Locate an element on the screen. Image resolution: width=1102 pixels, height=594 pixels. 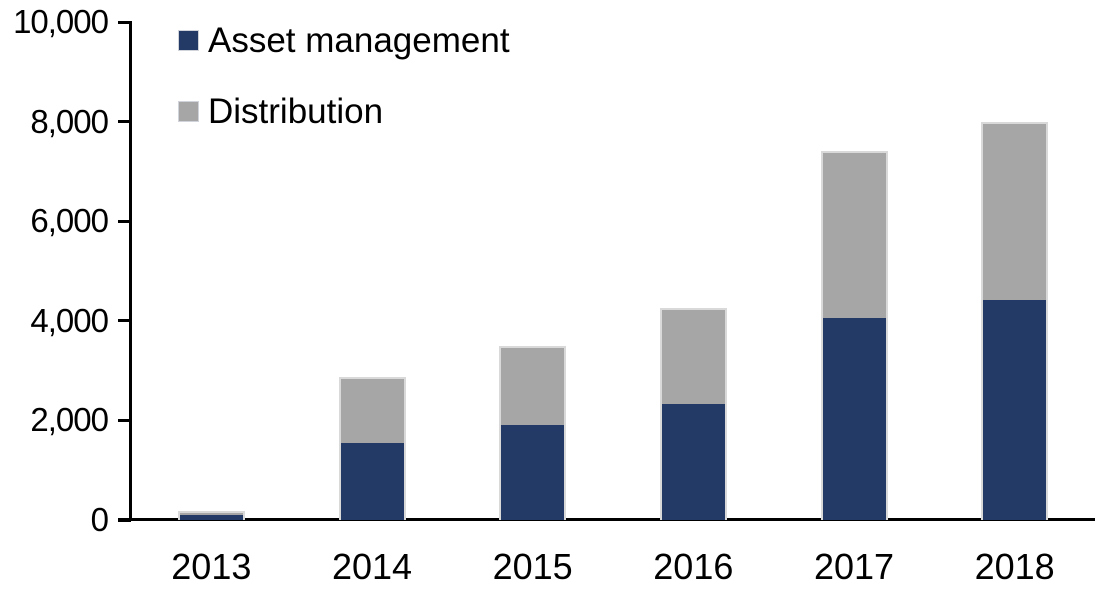
bar-segment-distribution-2016 is located at coordinates (693, 356).